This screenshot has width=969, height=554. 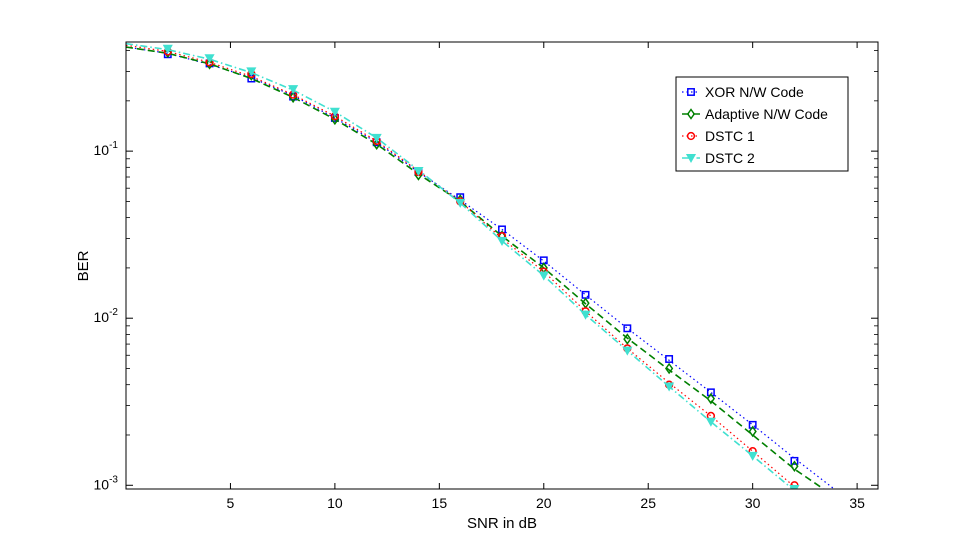 I want to click on x-tick-label: 15, so click(x=440, y=503).